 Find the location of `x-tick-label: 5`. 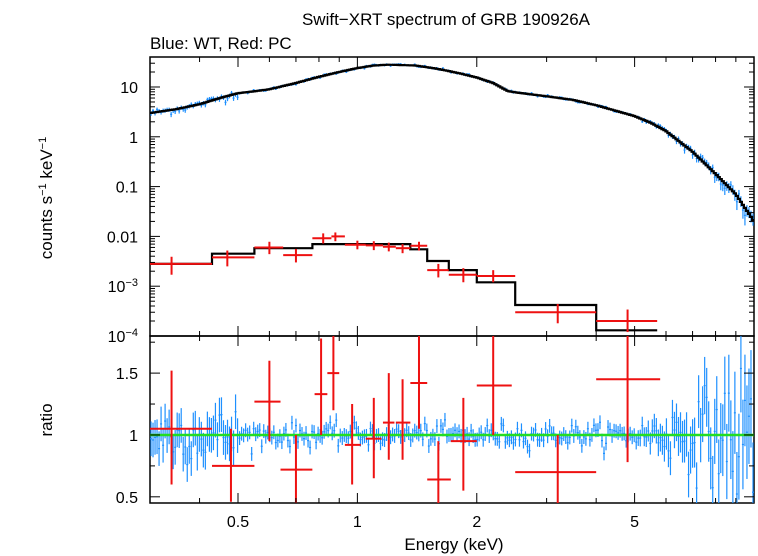

x-tick-label: 5 is located at coordinates (634, 522).